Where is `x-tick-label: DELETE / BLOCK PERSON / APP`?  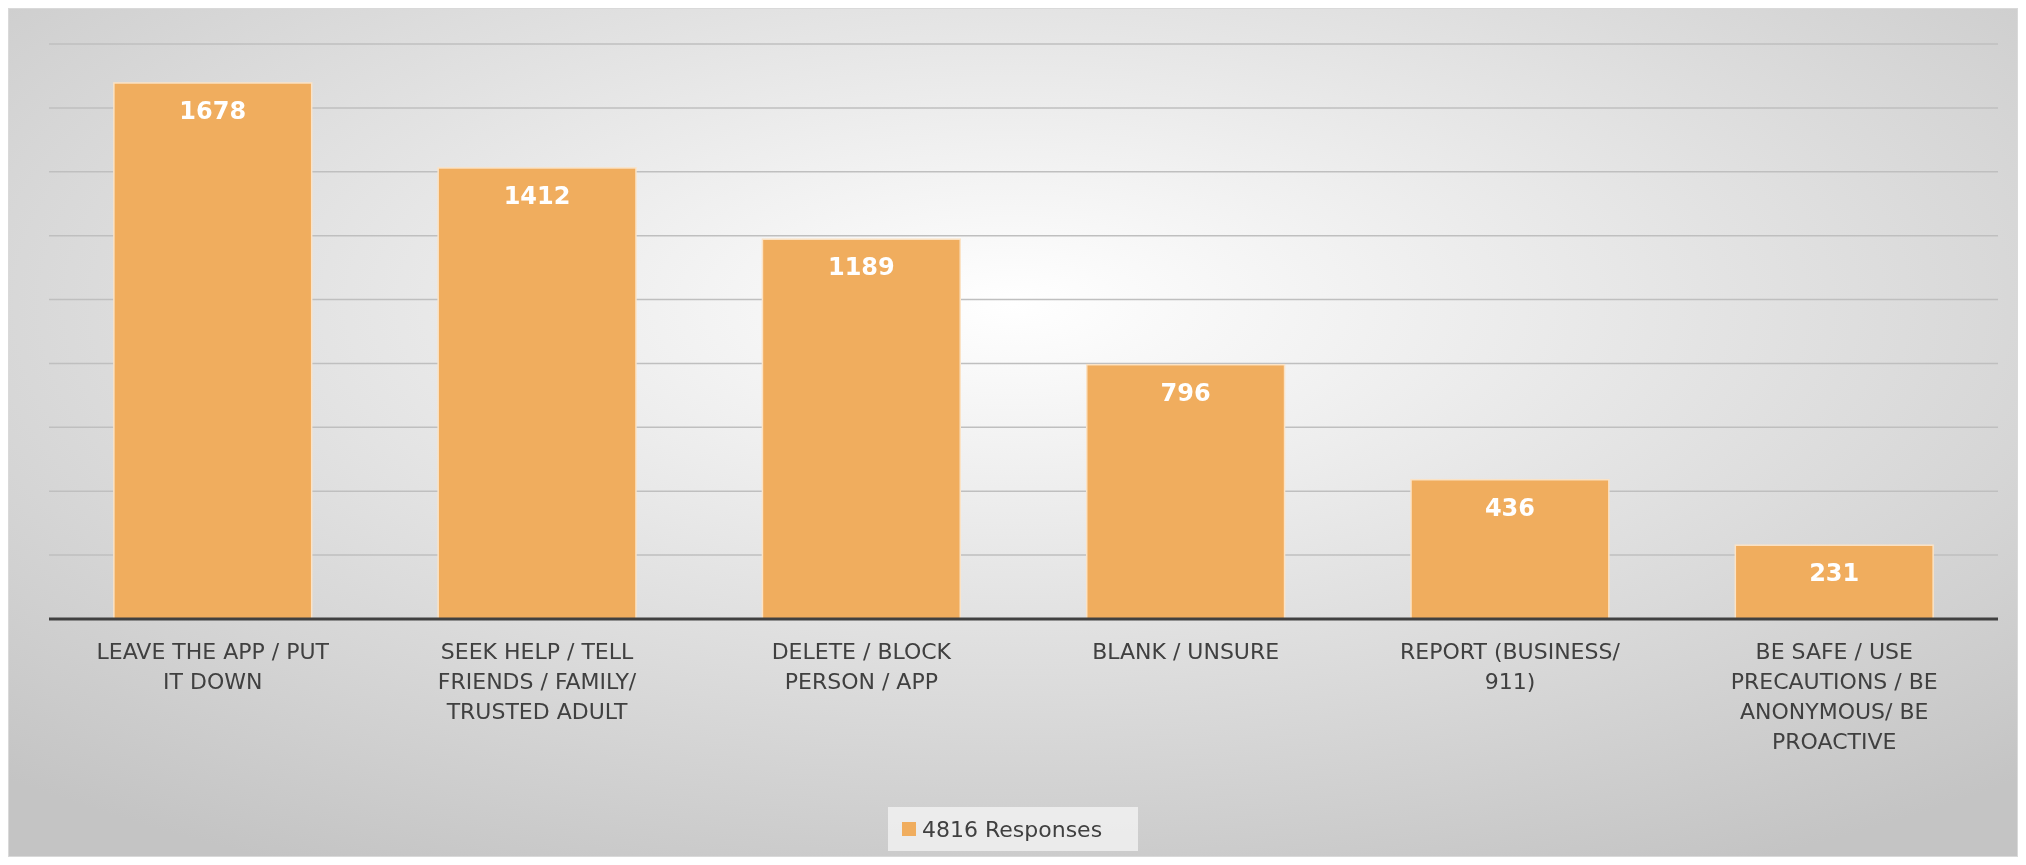
x-tick-label: DELETE / BLOCK PERSON / APP is located at coordinates (861, 666).